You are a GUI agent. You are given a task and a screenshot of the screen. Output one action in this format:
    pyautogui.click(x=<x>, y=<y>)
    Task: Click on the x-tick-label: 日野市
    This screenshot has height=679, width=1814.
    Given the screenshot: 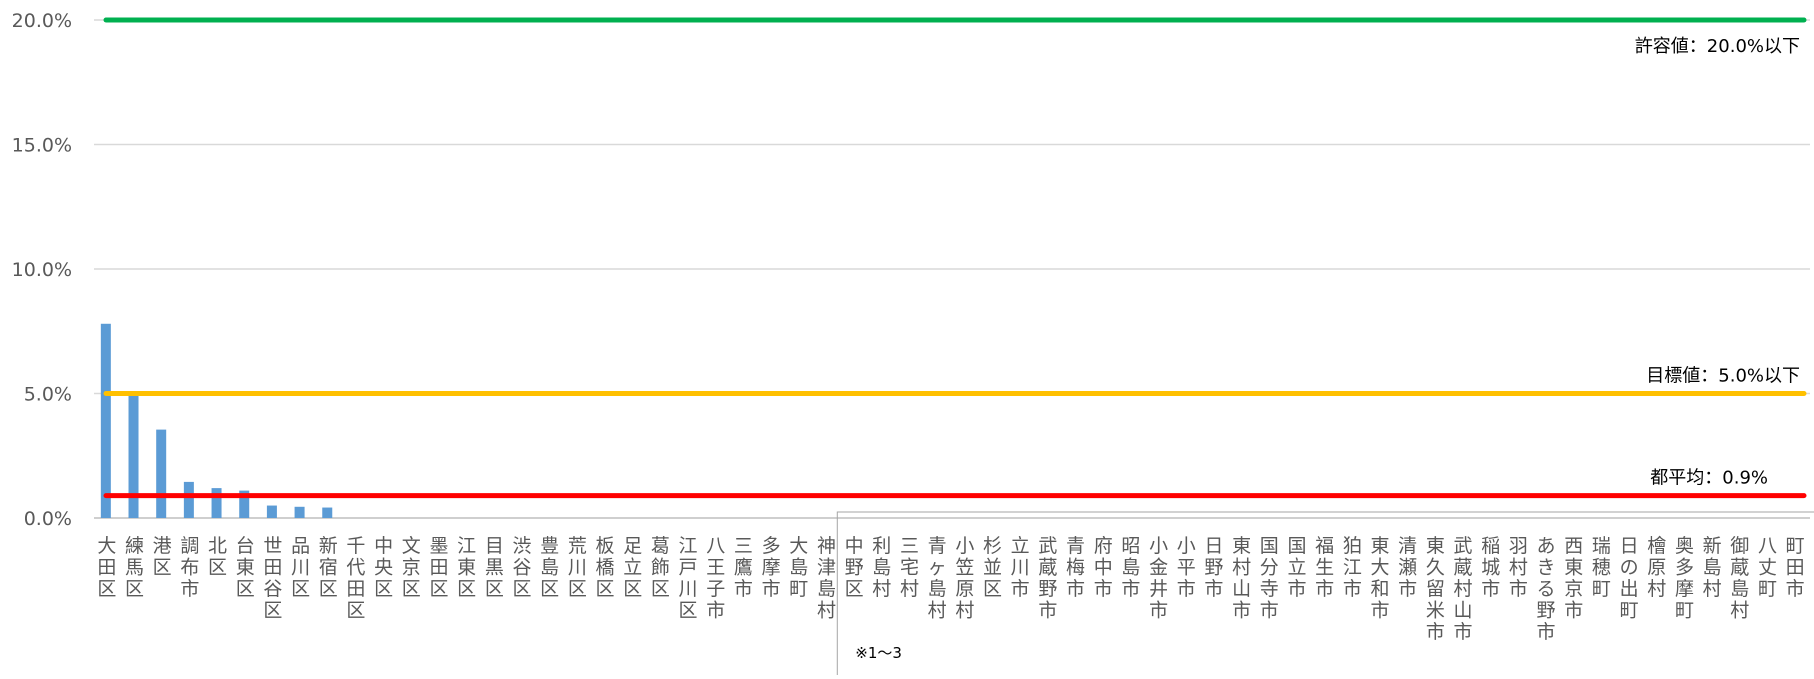 What is the action you would take?
    pyautogui.click(x=1213, y=567)
    